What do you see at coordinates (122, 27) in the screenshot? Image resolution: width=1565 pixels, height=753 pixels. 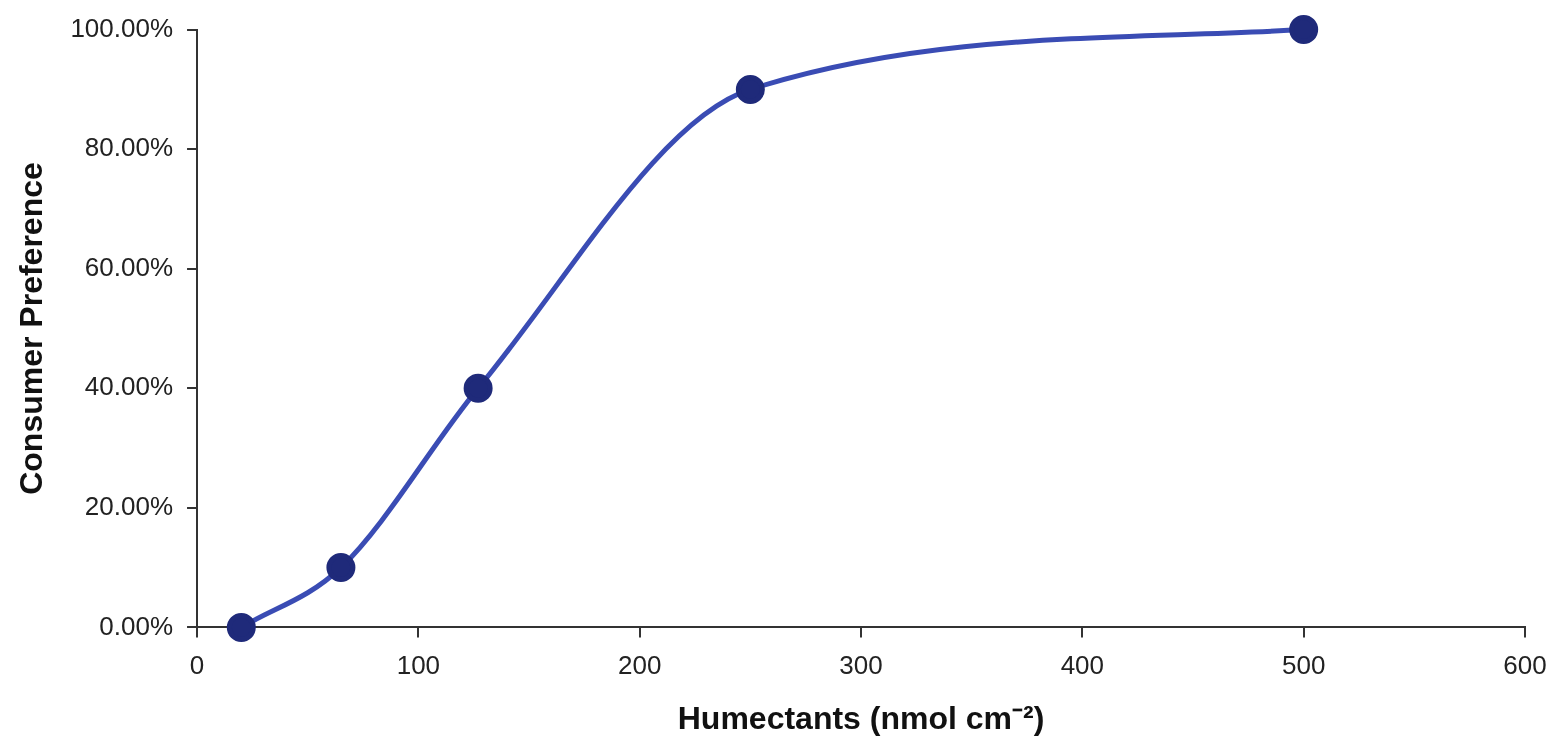 I see `y-tick-label: 100.00%` at bounding box center [122, 27].